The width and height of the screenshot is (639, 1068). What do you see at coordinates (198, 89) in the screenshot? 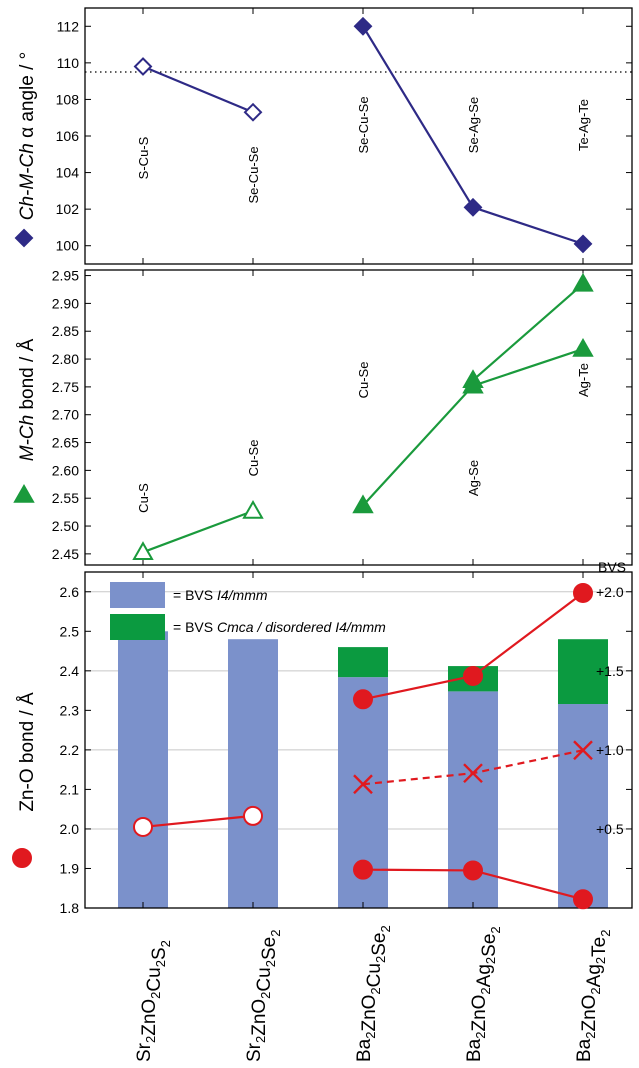
I see `angle-series-0-line` at bounding box center [198, 89].